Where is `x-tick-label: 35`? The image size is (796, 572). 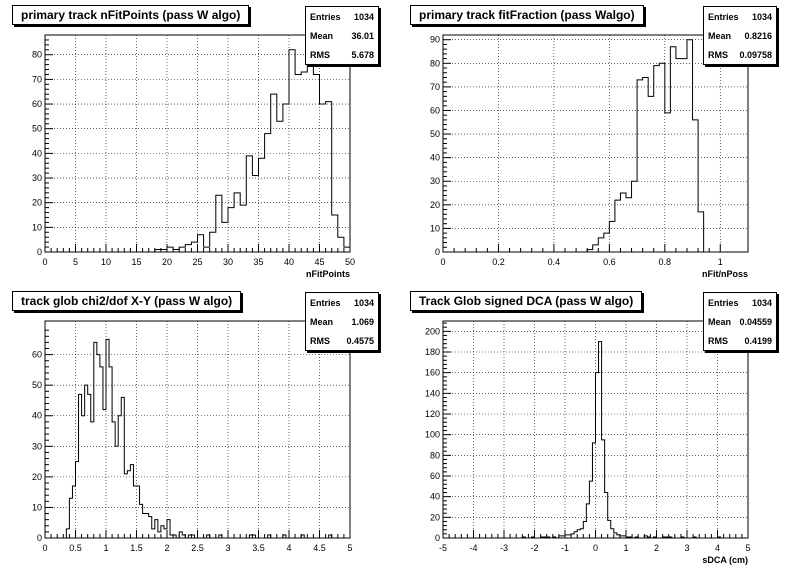 x-tick-label: 35 is located at coordinates (258, 262).